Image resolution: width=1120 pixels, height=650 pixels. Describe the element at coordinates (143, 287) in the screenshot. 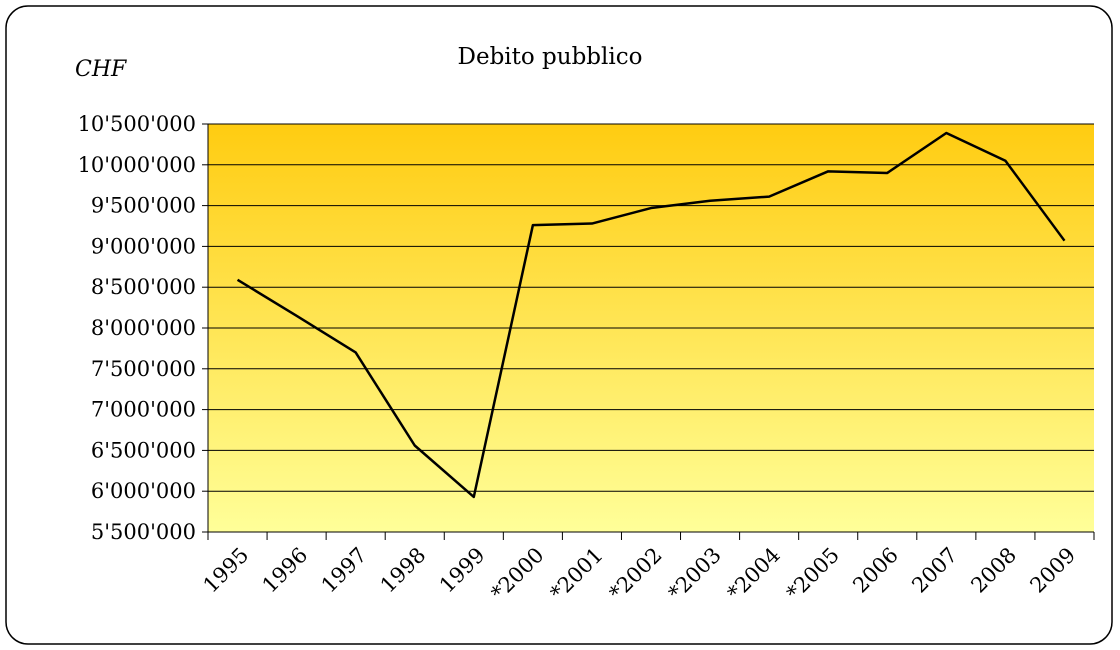

I see `y-tick-label: 8'500'000` at that location.